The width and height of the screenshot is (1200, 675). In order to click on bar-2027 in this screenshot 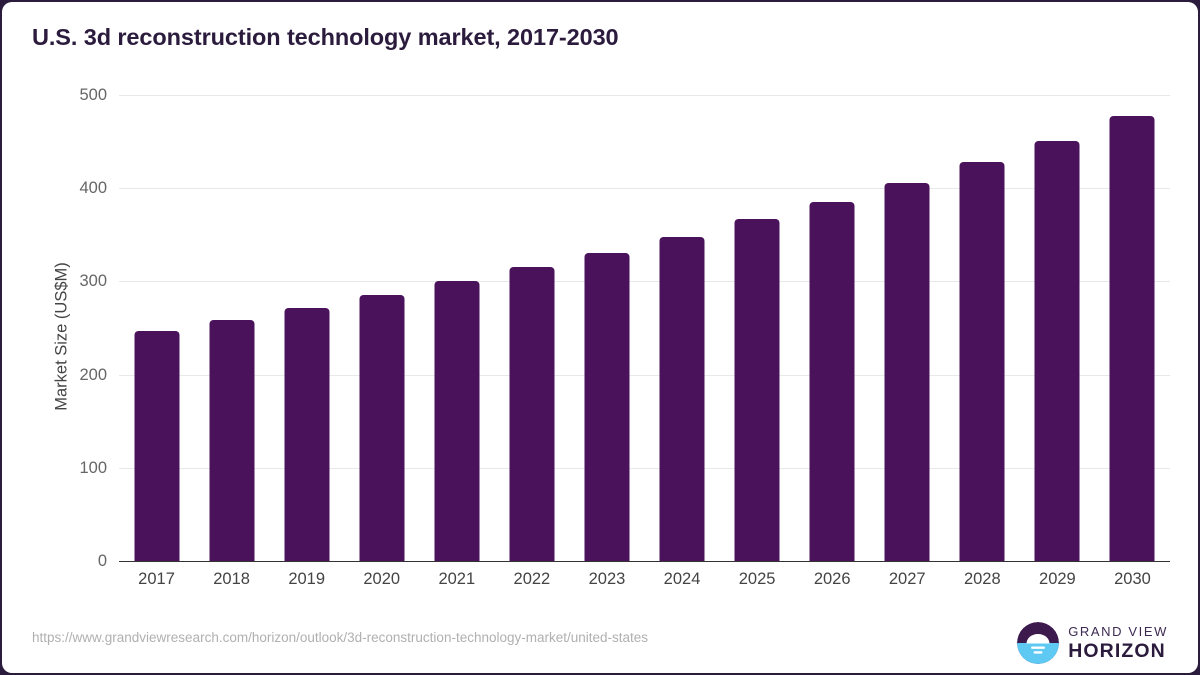, I will do `click(907, 371)`.